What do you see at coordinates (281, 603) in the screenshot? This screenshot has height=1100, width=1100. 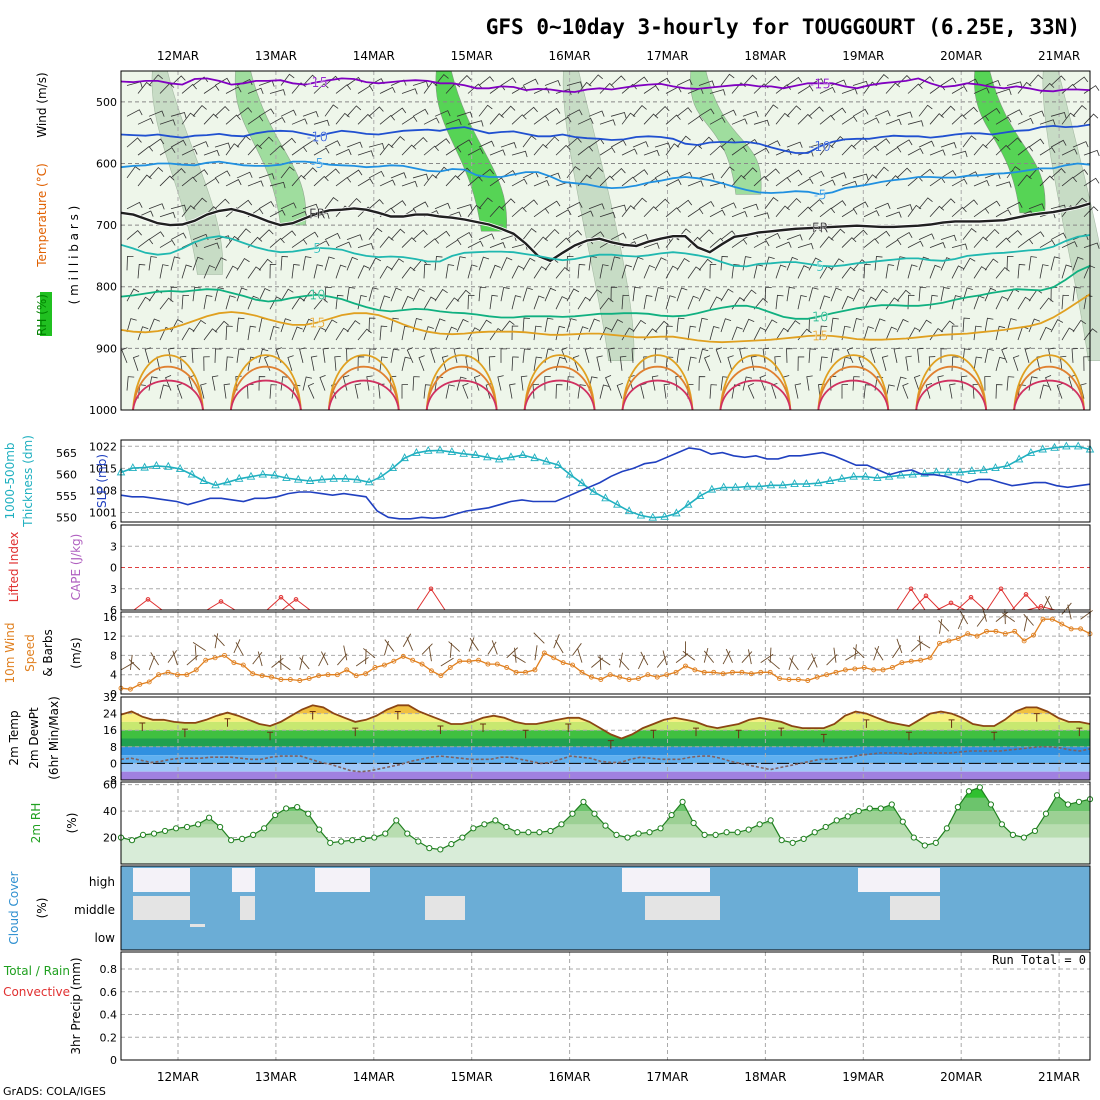 I see `lifted-index-line` at bounding box center [281, 603].